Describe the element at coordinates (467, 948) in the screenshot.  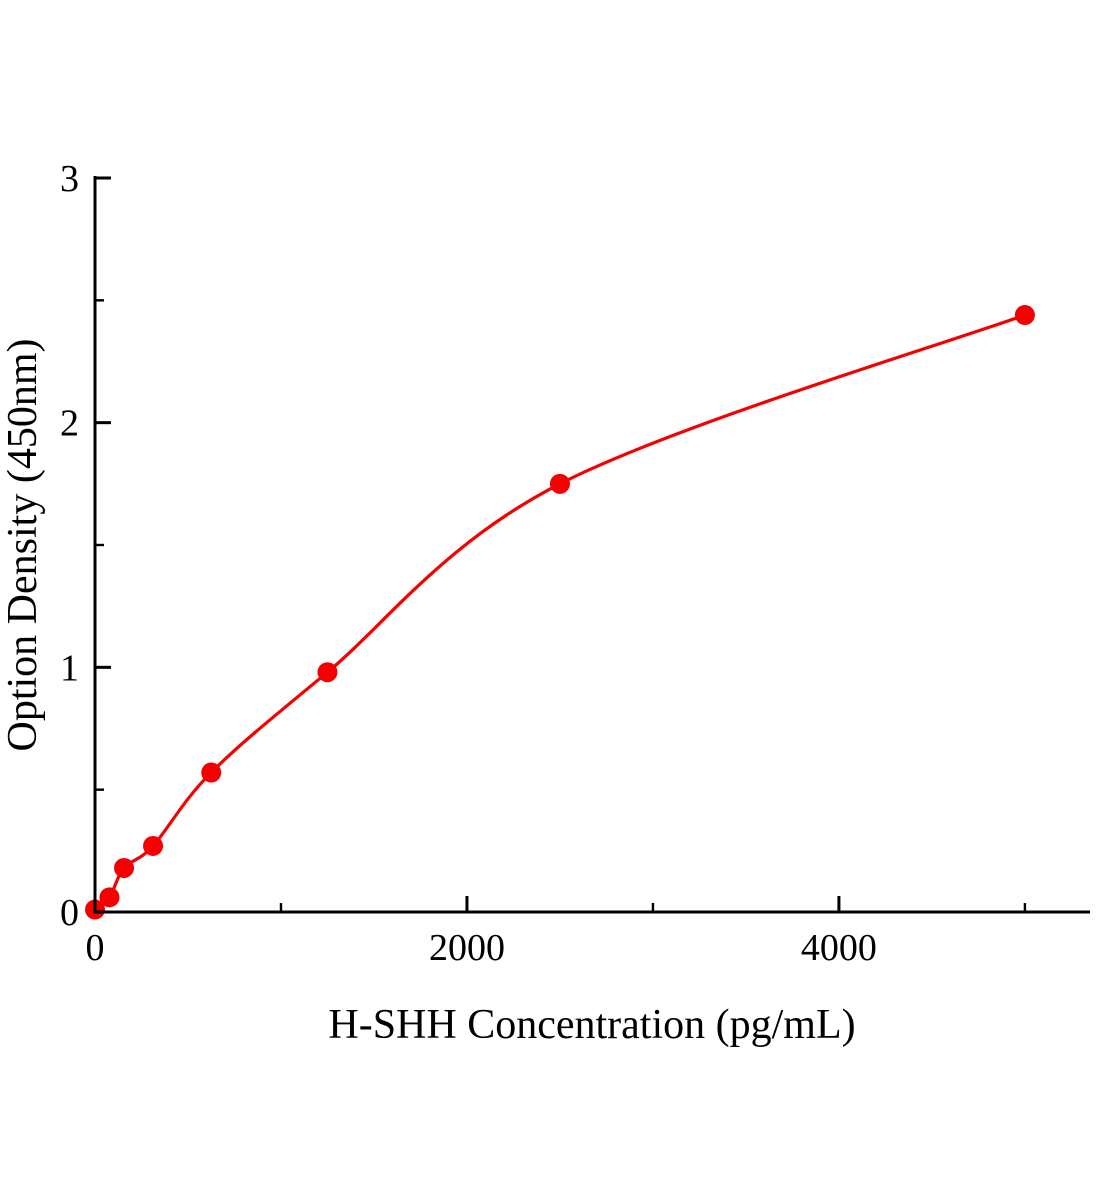
I see `x-tick-label: 2000` at that location.